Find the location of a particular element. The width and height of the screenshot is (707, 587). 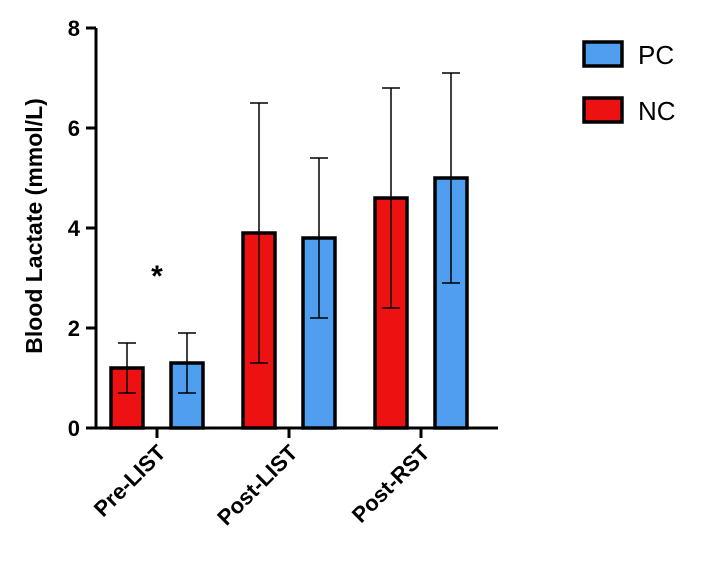

legend-item-pc: PC is located at coordinates (628, 55).